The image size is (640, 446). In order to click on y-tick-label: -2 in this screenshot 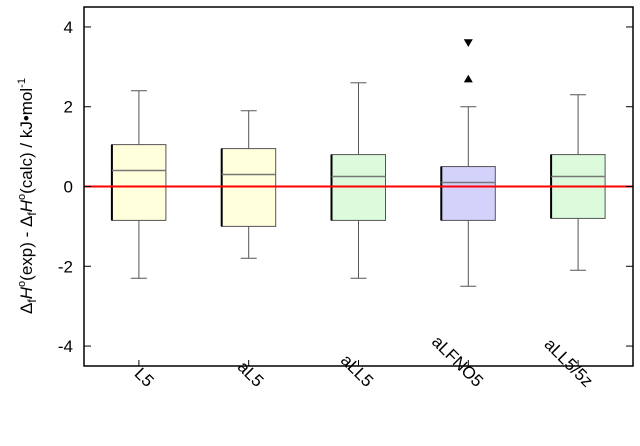, I will do `click(65, 266)`.